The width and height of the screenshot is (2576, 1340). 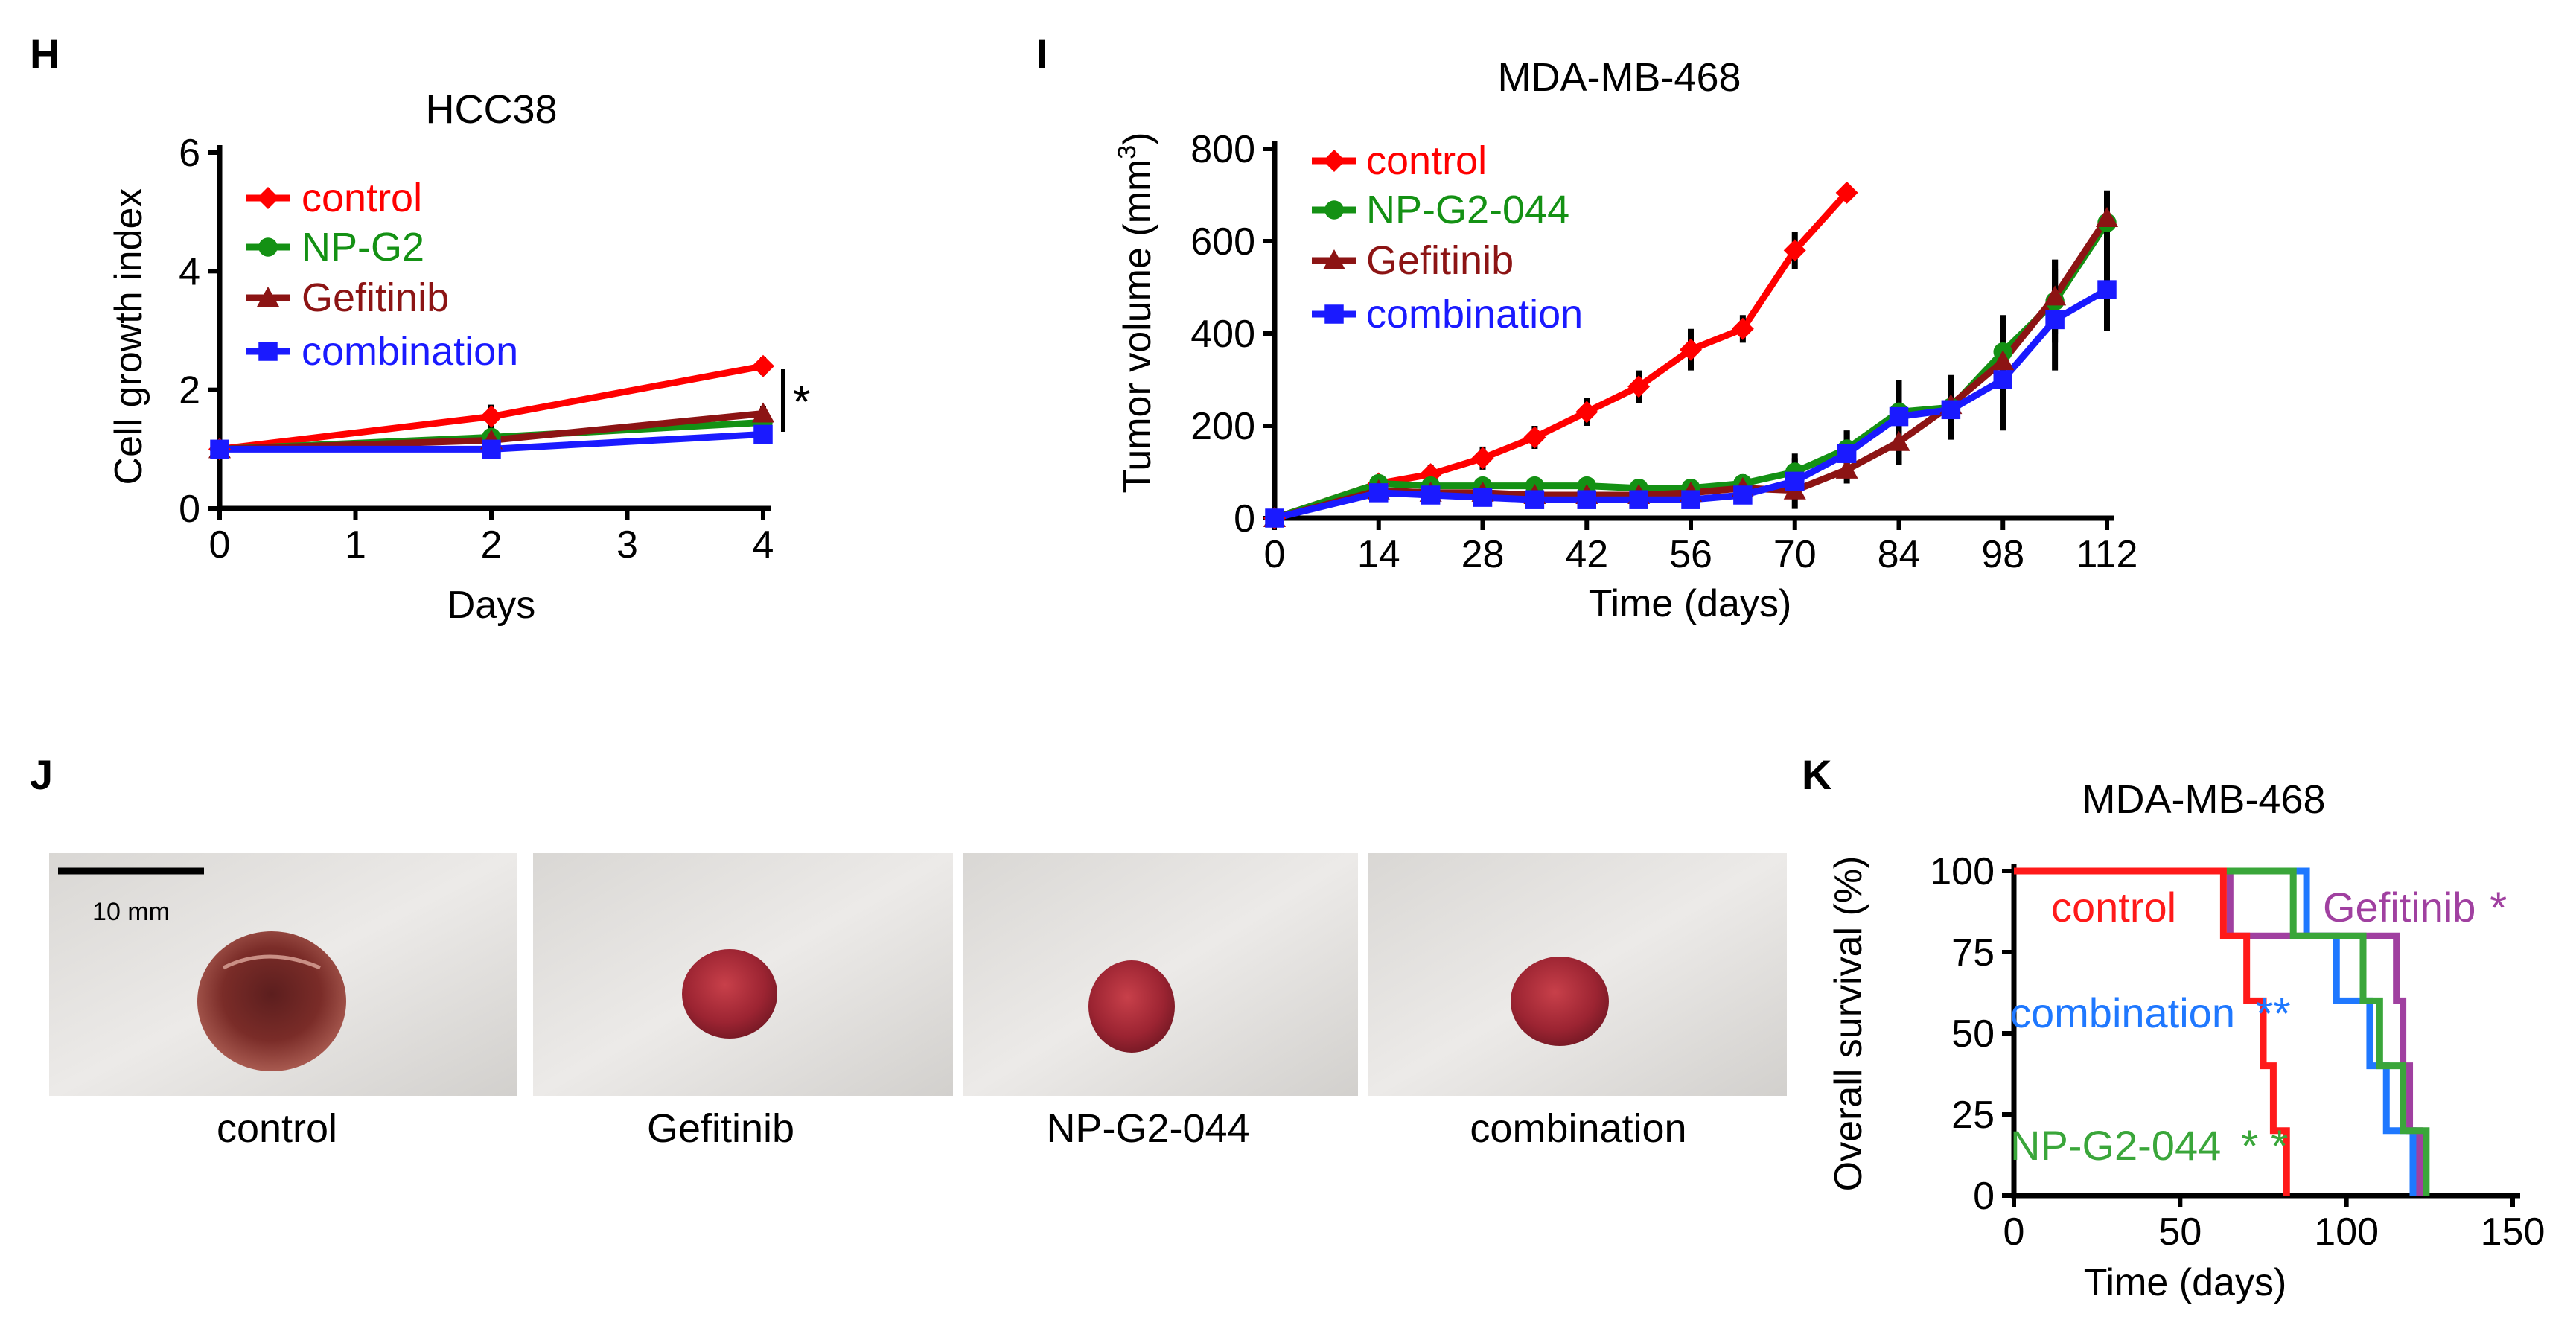 I want to click on chart-i-xtick-label: 84, so click(x=1899, y=554).